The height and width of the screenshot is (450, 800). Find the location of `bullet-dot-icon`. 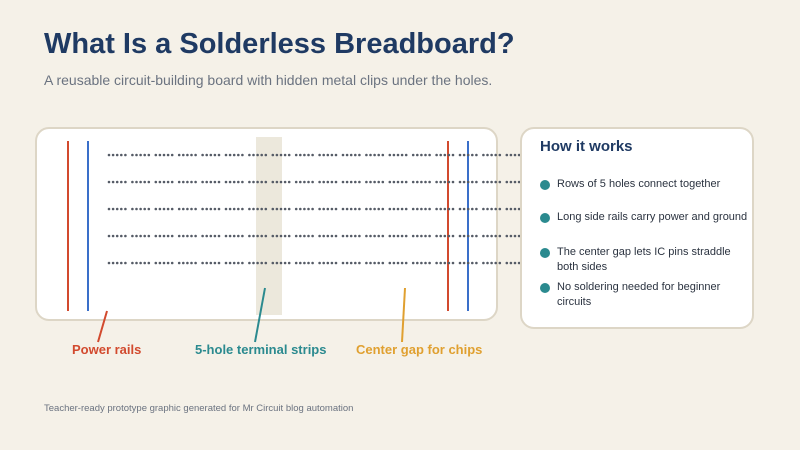

bullet-dot-icon is located at coordinates (545, 253).